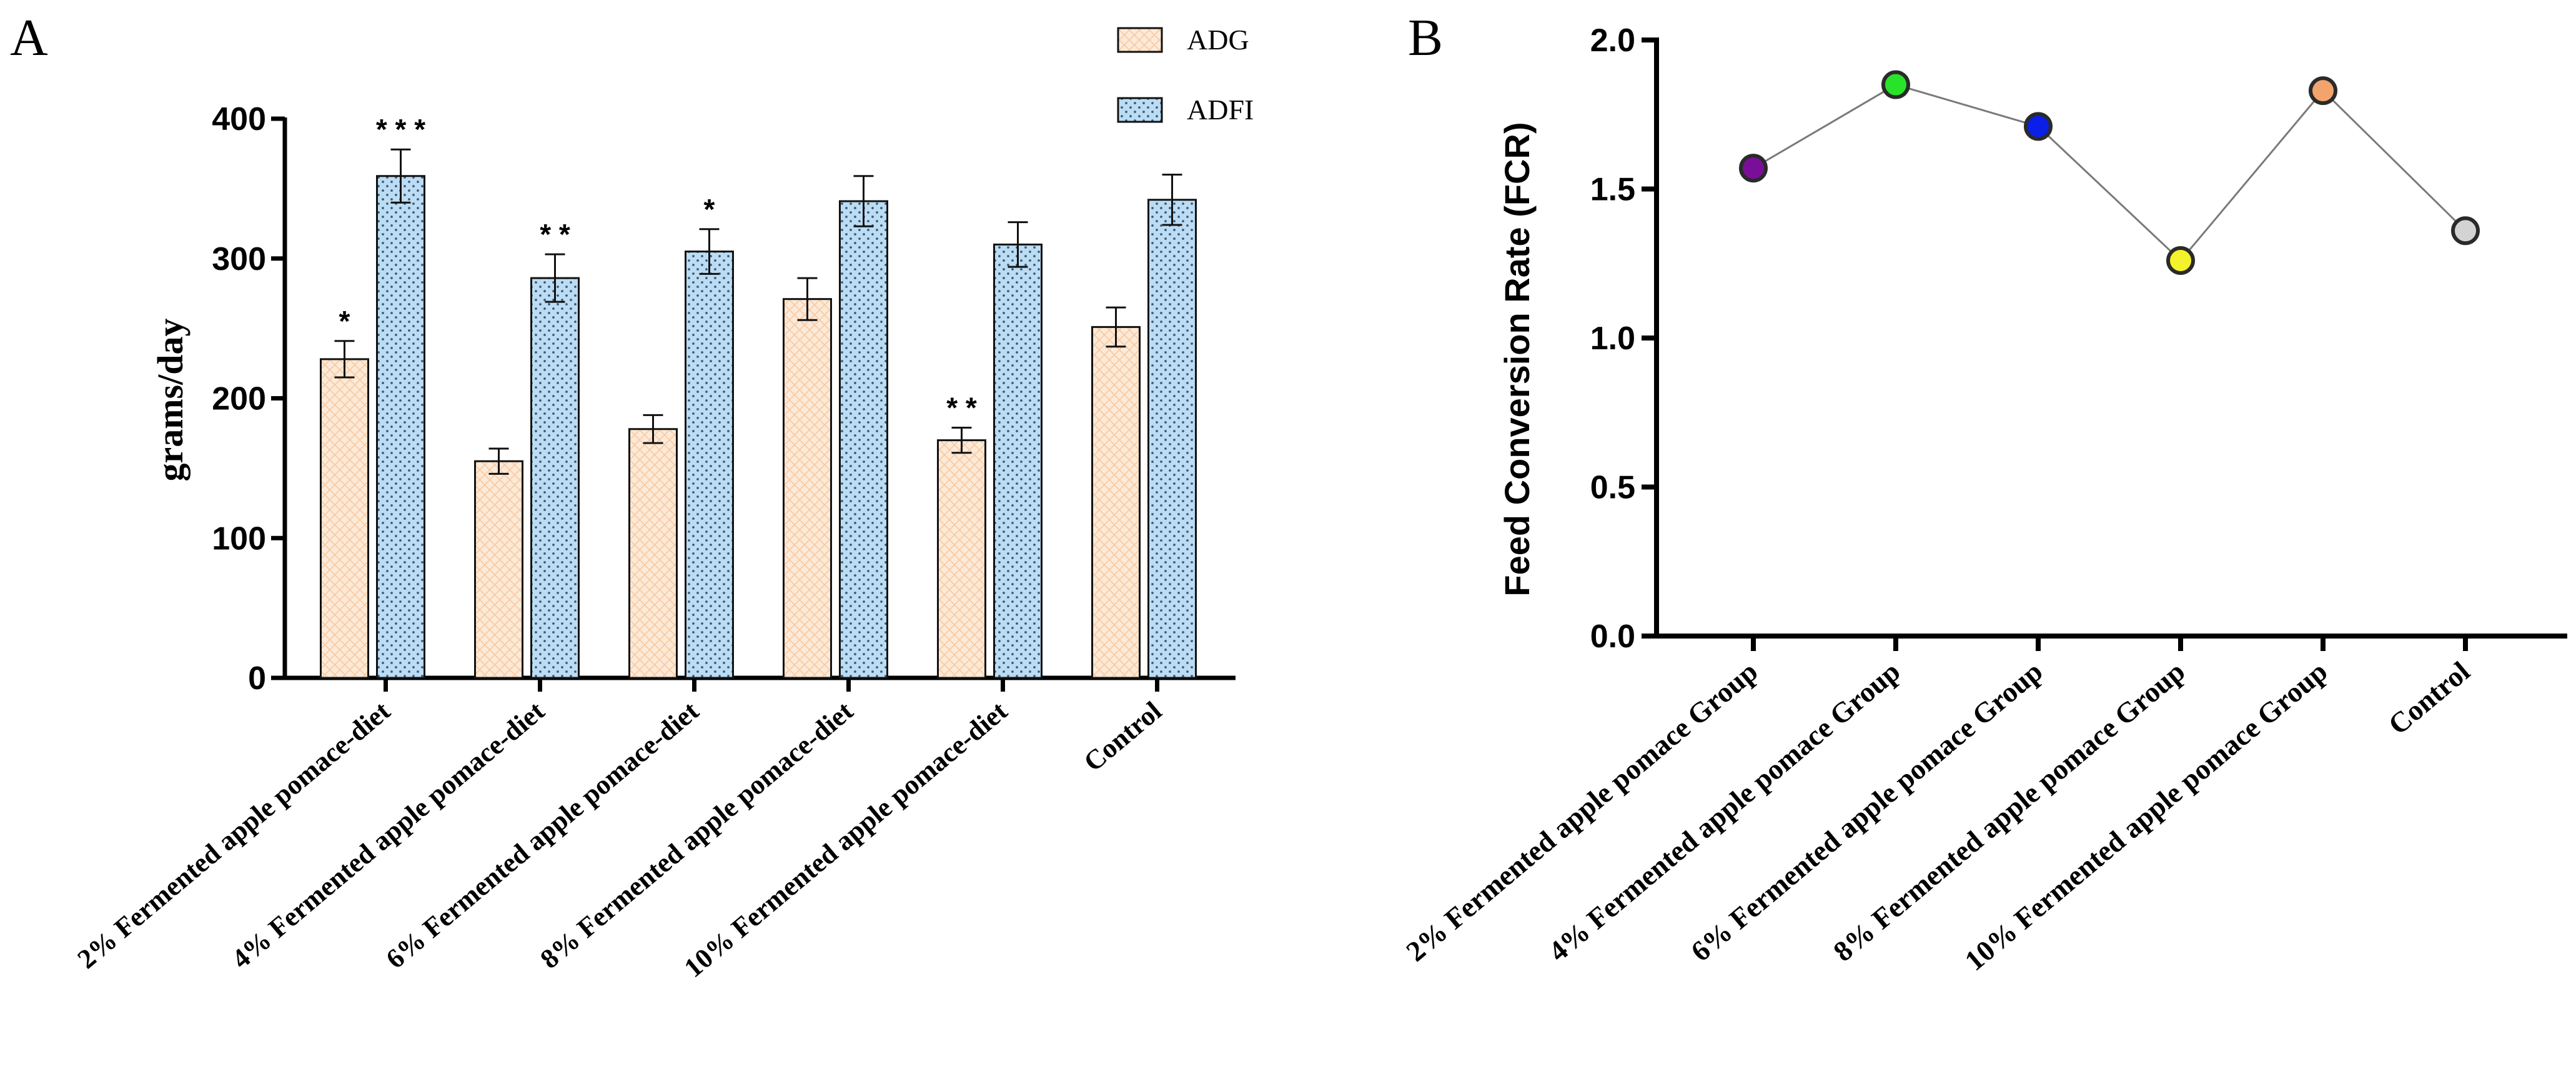 Image resolution: width=2576 pixels, height=1084 pixels. Describe the element at coordinates (1612, 339) in the screenshot. I see `panel-b-y-tick-label: 1.0` at that location.